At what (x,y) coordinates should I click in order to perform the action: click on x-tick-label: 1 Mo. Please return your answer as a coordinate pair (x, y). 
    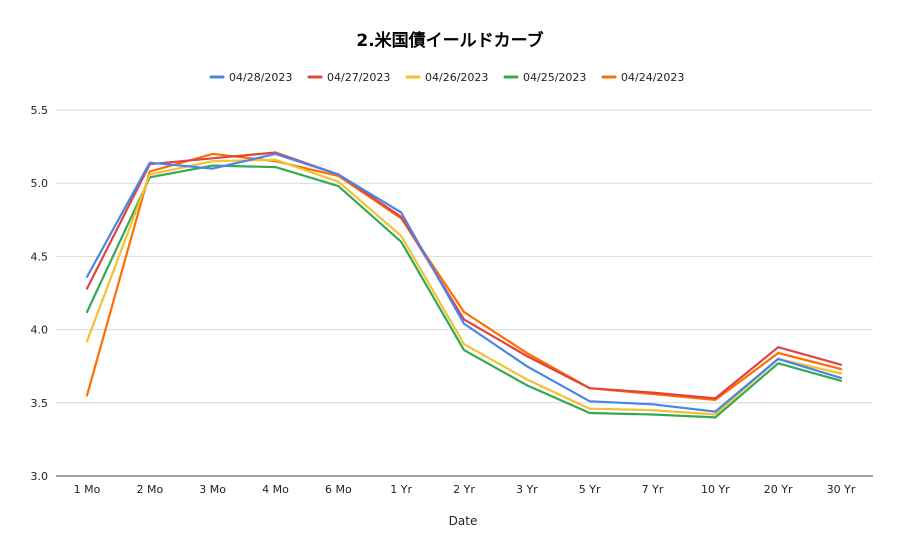
    Looking at the image, I should click on (87, 489).